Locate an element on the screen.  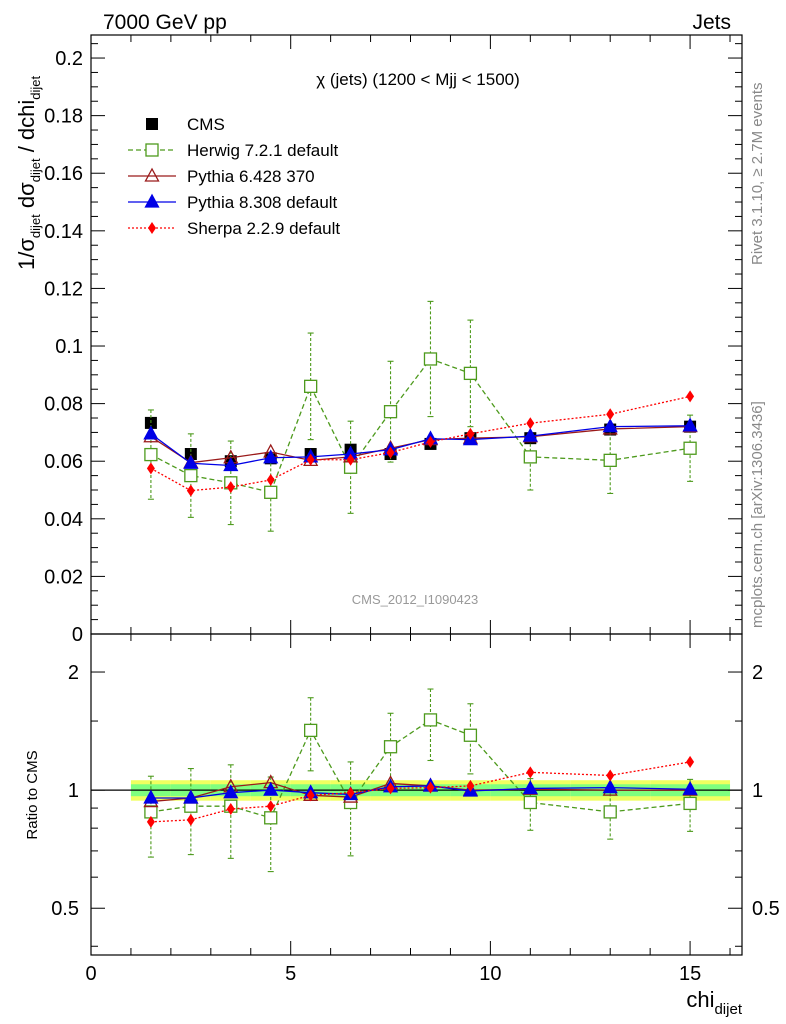
y-tick-label: 0.04 is located at coordinates (63, 520).